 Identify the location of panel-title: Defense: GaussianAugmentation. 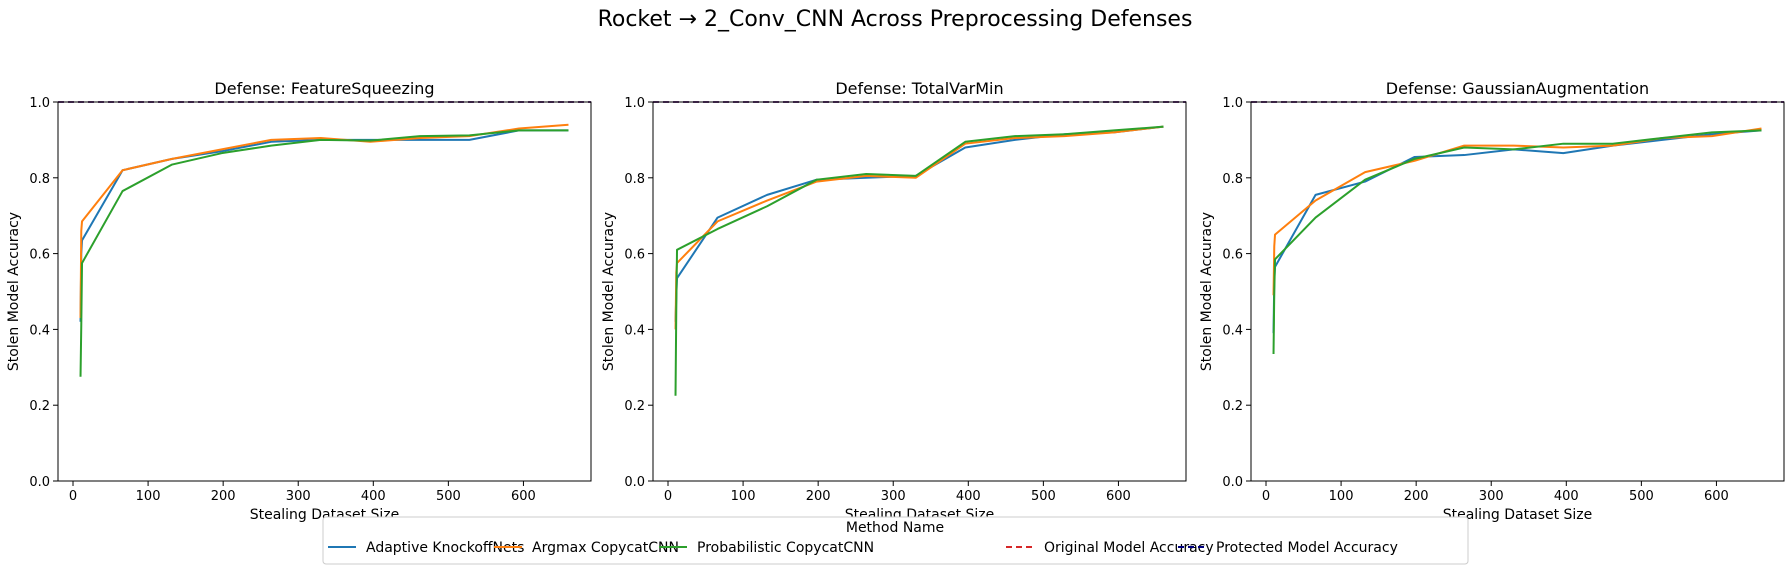
(1517, 88).